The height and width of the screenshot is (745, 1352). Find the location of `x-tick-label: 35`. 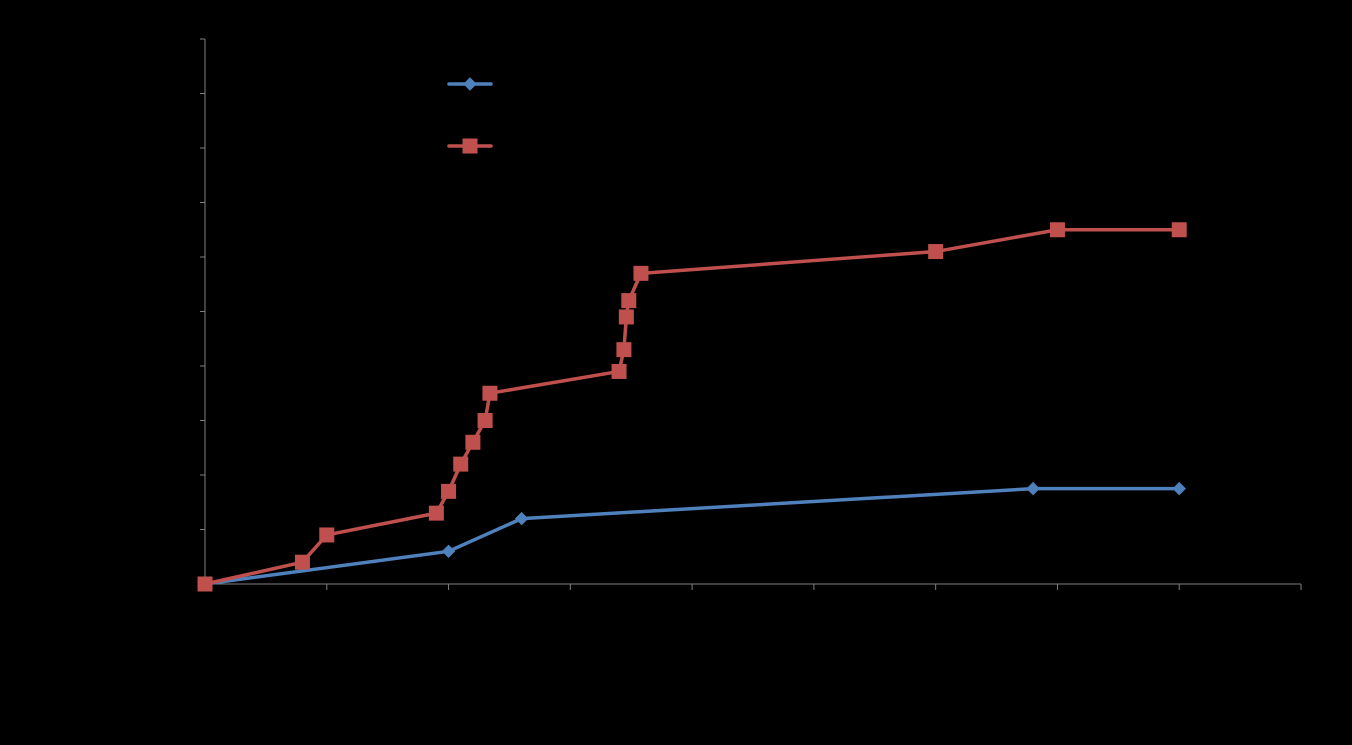

x-tick-label: 35 is located at coordinates (1058, 603).